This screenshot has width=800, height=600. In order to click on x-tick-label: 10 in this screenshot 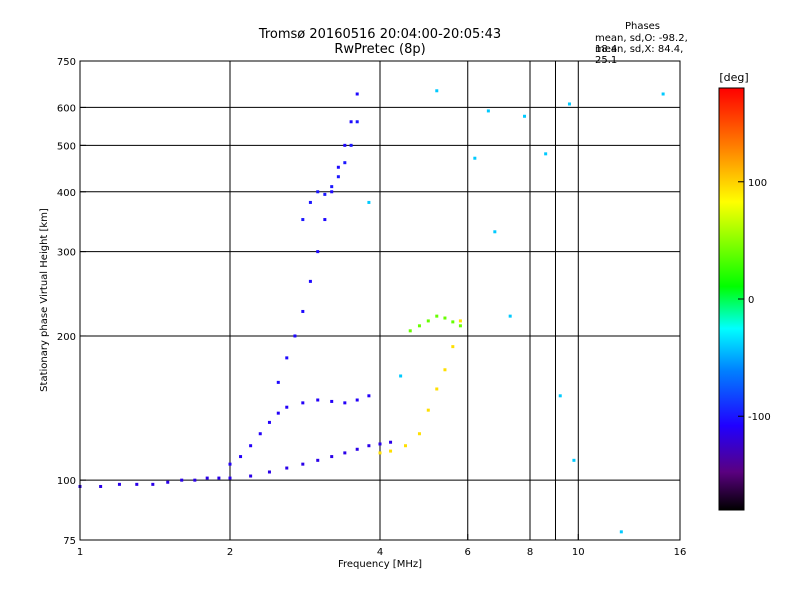, I will do `click(578, 552)`.